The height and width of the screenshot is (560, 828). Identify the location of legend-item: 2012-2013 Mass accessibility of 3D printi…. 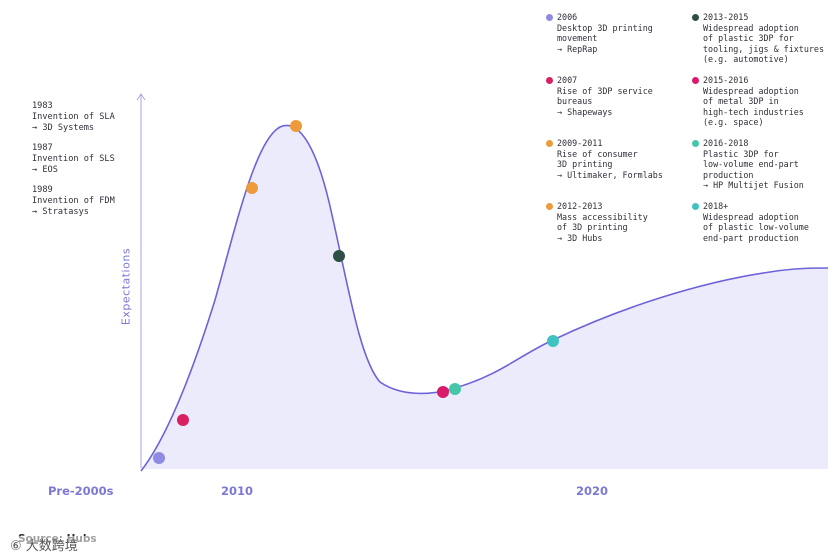
(616, 222).